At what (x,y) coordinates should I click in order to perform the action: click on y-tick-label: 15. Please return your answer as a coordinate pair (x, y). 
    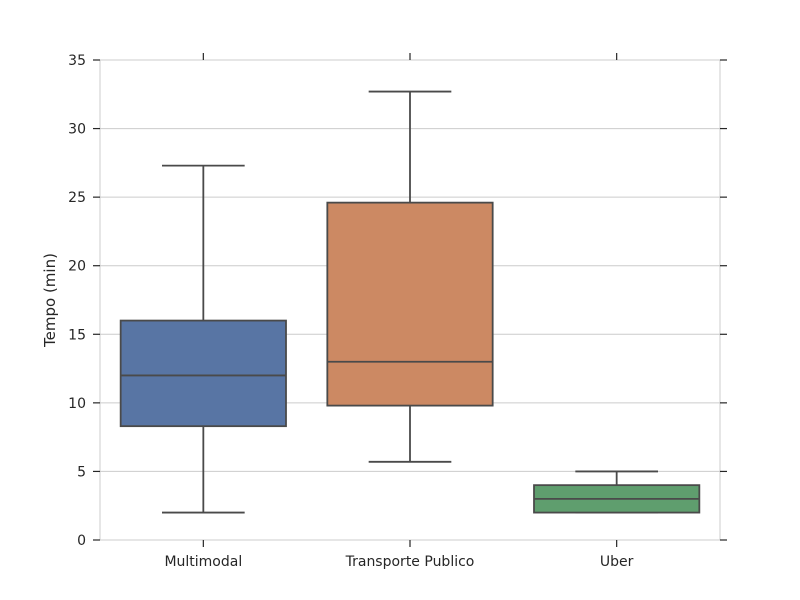
    Looking at the image, I should click on (77, 335).